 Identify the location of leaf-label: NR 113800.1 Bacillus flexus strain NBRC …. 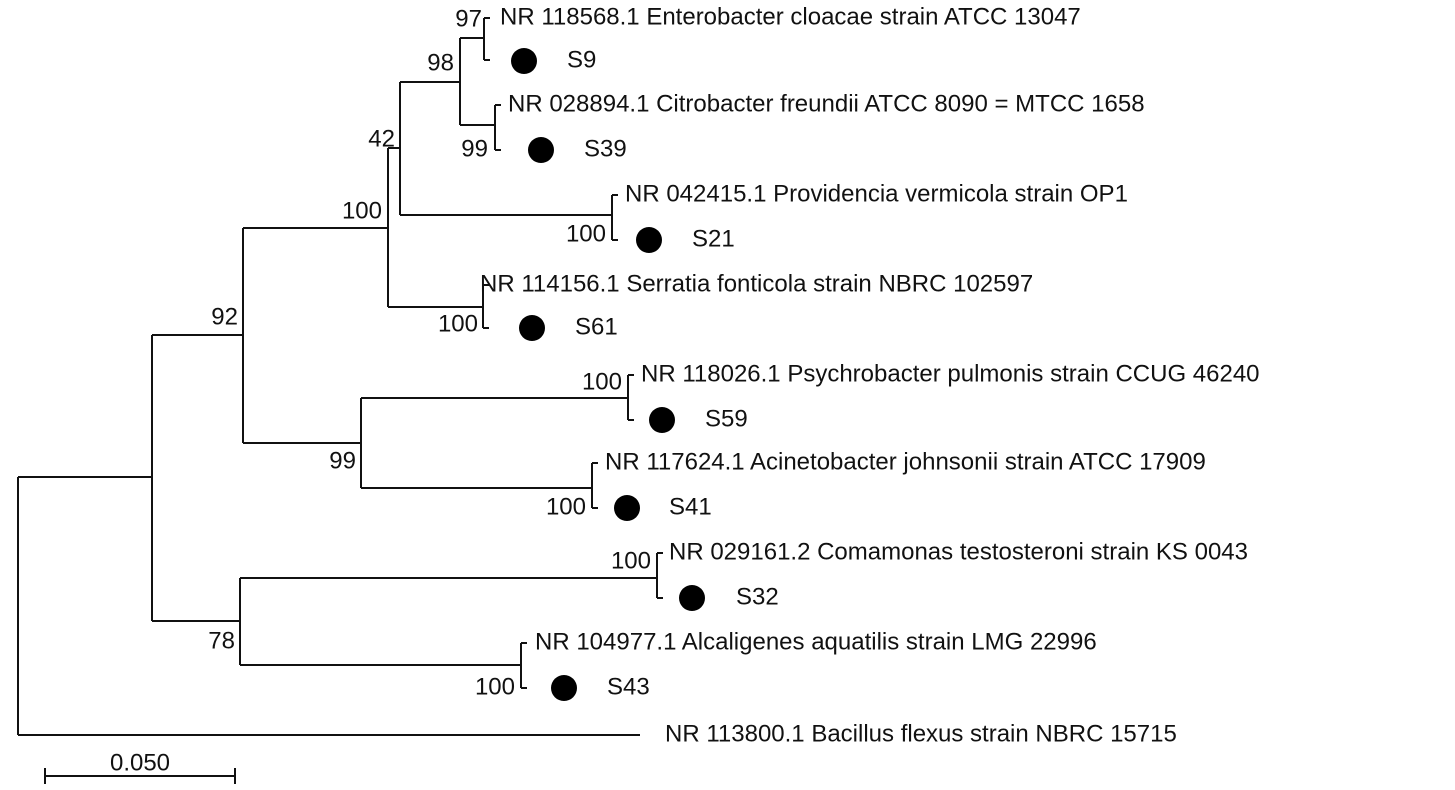
(921, 733).